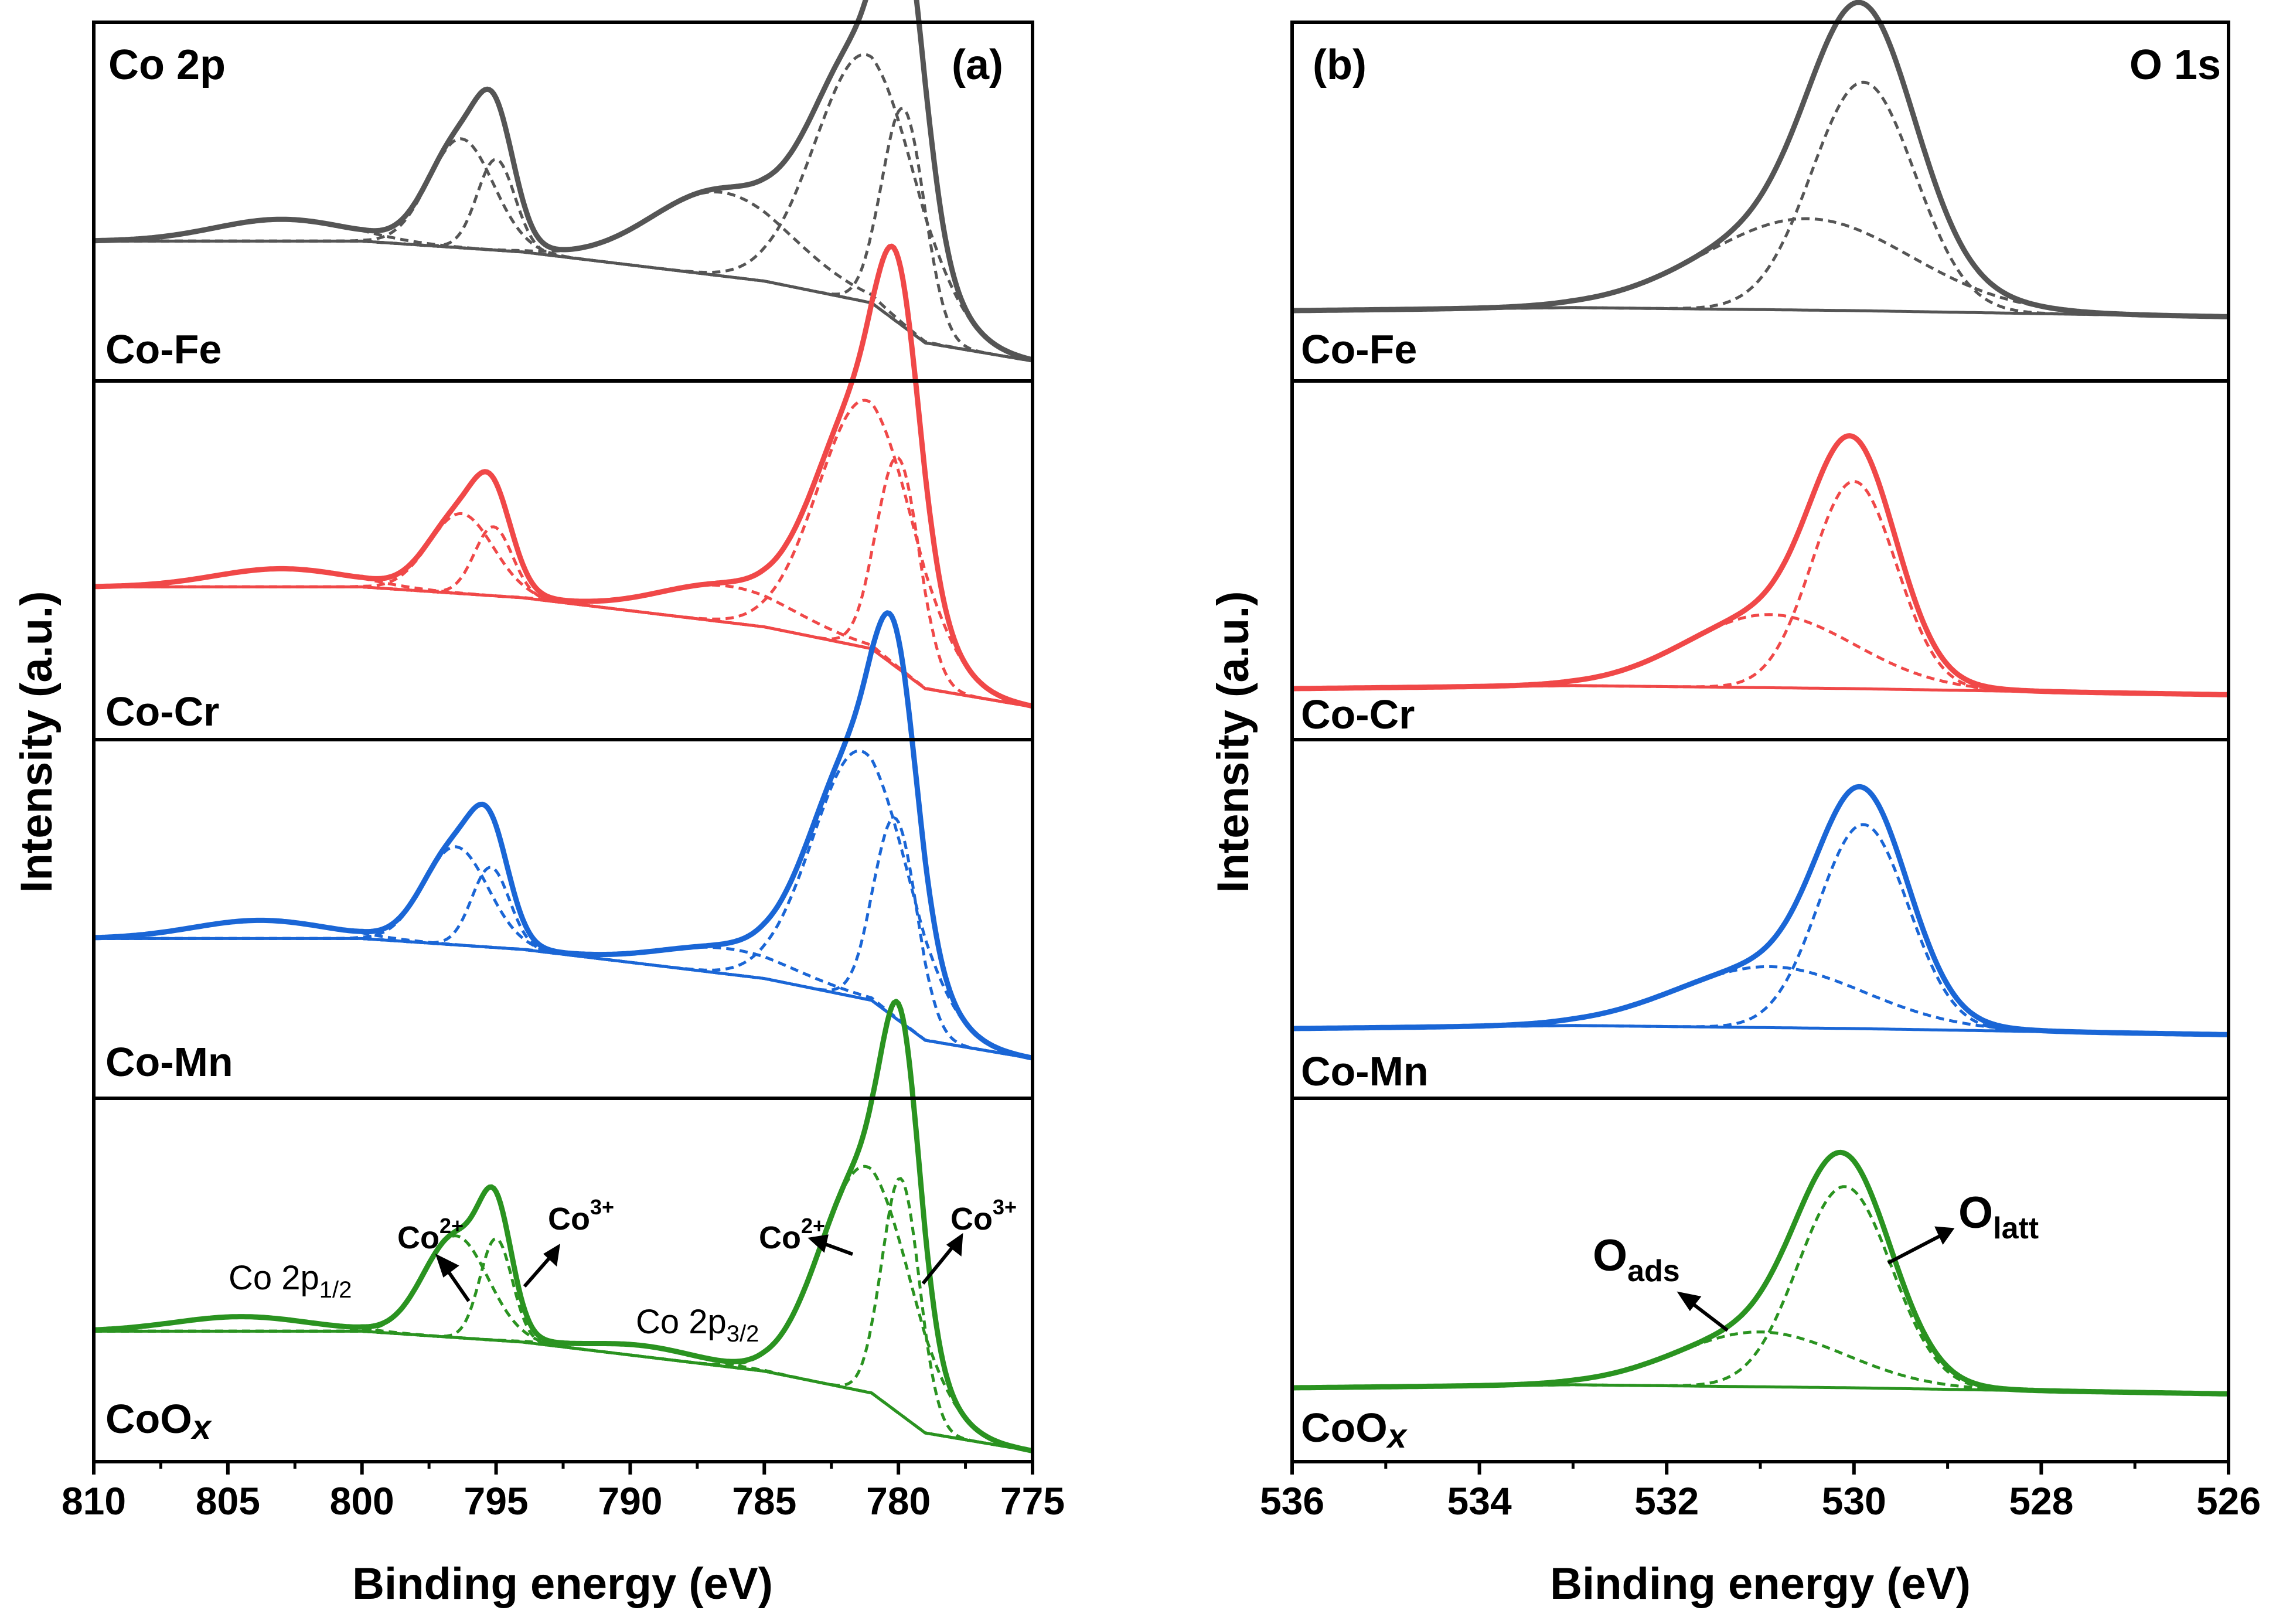 The width and height of the screenshot is (2276, 1624). I want to click on co-mn-spectrum-o1s, so click(1760, 910).